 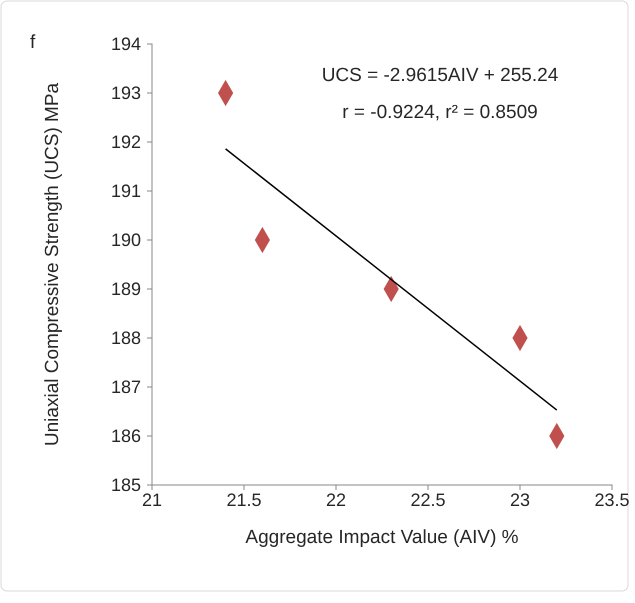 What do you see at coordinates (125, 44) in the screenshot?
I see `y-tick-label: 194` at bounding box center [125, 44].